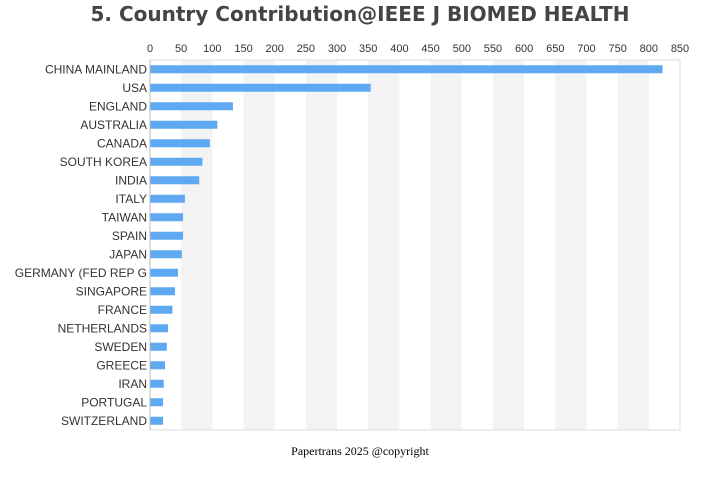 The image size is (720, 480). Describe the element at coordinates (134, 88) in the screenshot. I see `category-label: USA` at that location.